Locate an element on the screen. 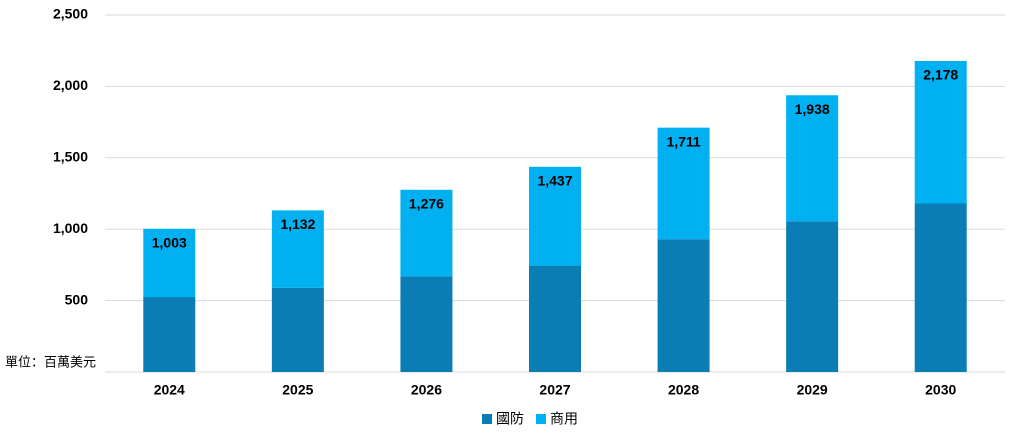 This screenshot has height=439, width=1024. legend-label: 商用 is located at coordinates (564, 419).